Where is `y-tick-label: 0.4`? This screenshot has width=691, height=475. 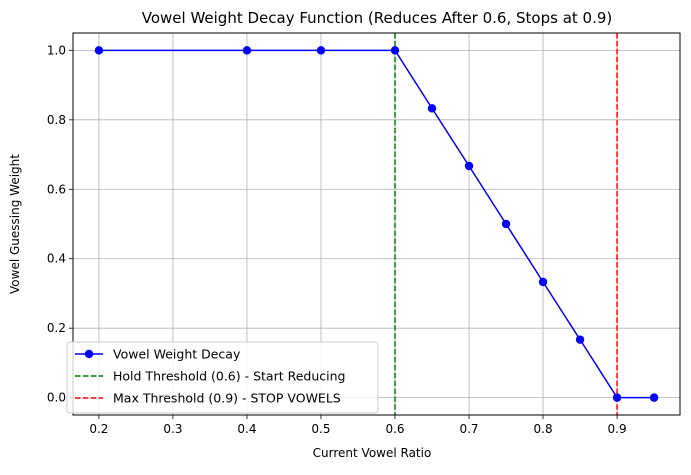 y-tick-label: 0.4 is located at coordinates (56, 259).